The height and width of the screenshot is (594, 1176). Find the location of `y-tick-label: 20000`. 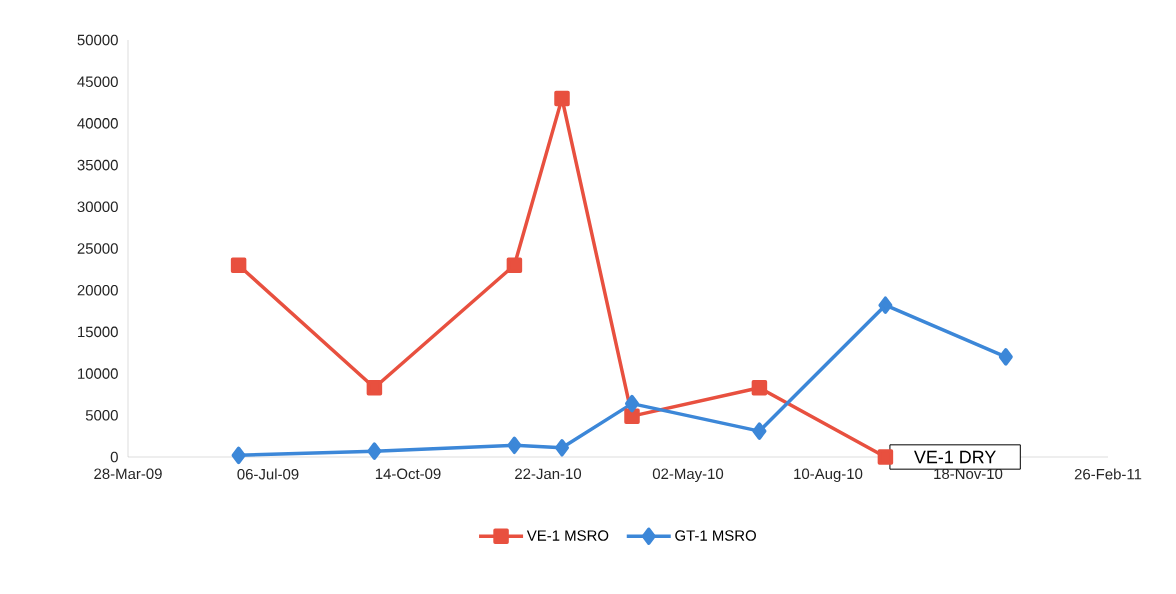

y-tick-label: 20000 is located at coordinates (97, 290).